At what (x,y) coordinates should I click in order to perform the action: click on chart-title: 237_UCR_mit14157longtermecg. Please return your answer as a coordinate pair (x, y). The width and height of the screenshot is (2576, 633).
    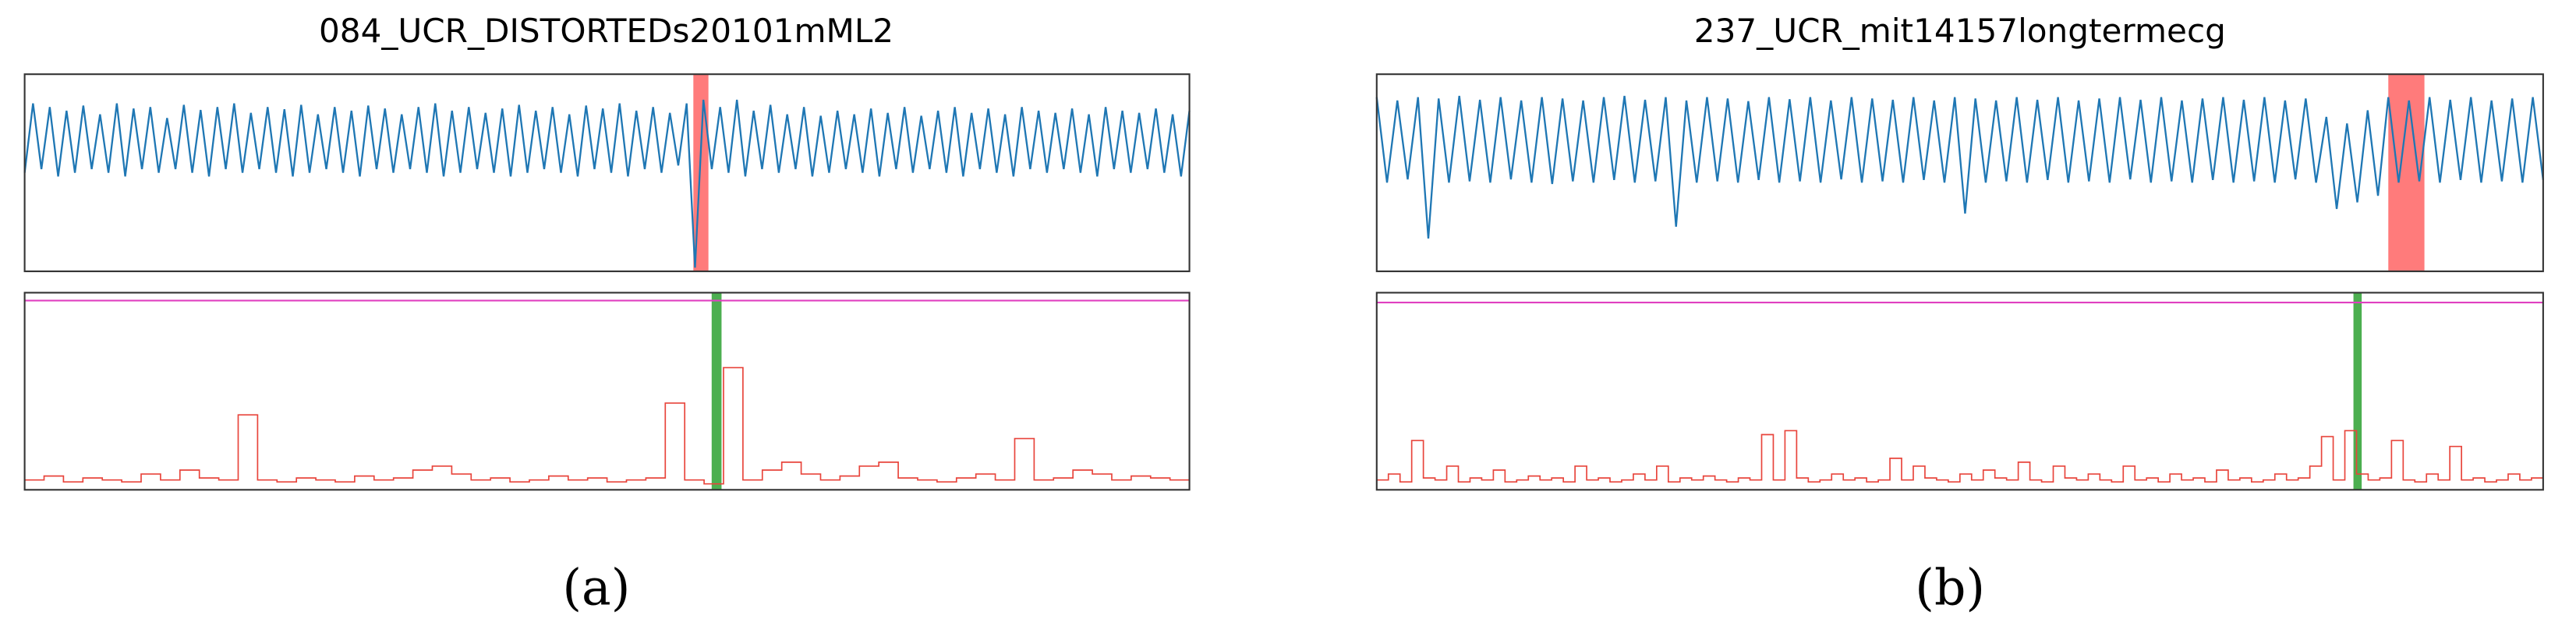
    Looking at the image, I should click on (1960, 31).